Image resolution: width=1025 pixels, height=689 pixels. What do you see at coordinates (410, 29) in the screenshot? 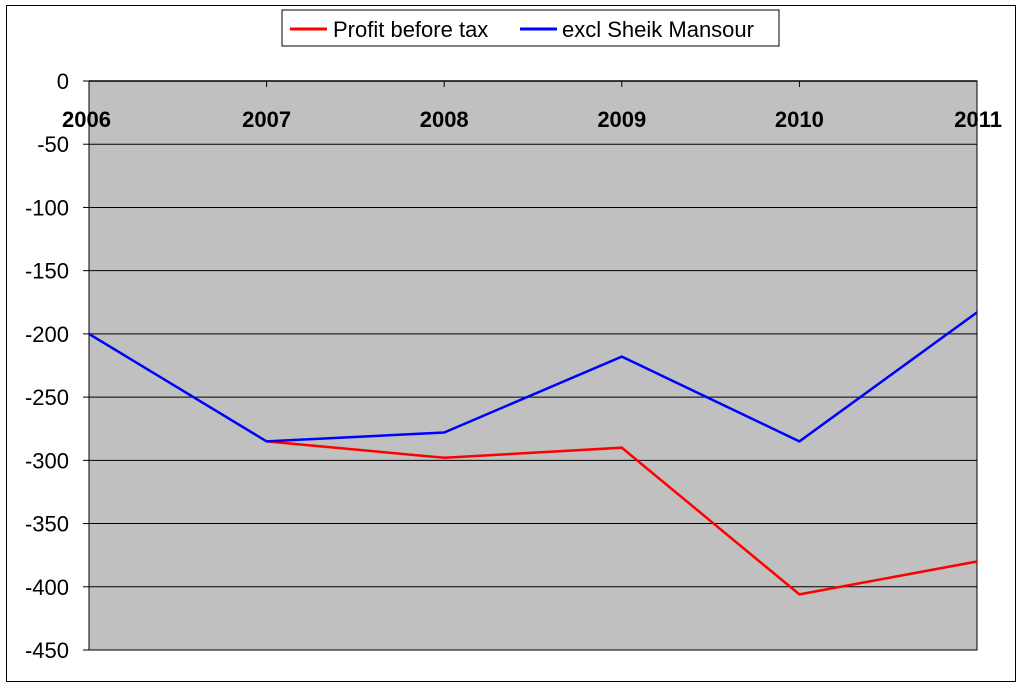
I see `legend-label: Profit before tax` at bounding box center [410, 29].